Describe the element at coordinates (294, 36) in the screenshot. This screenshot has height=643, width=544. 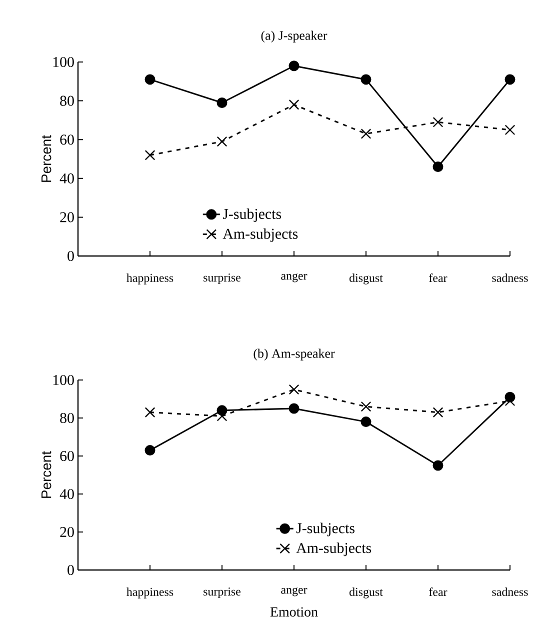
I see `chart-title: (a) J-speaker` at that location.